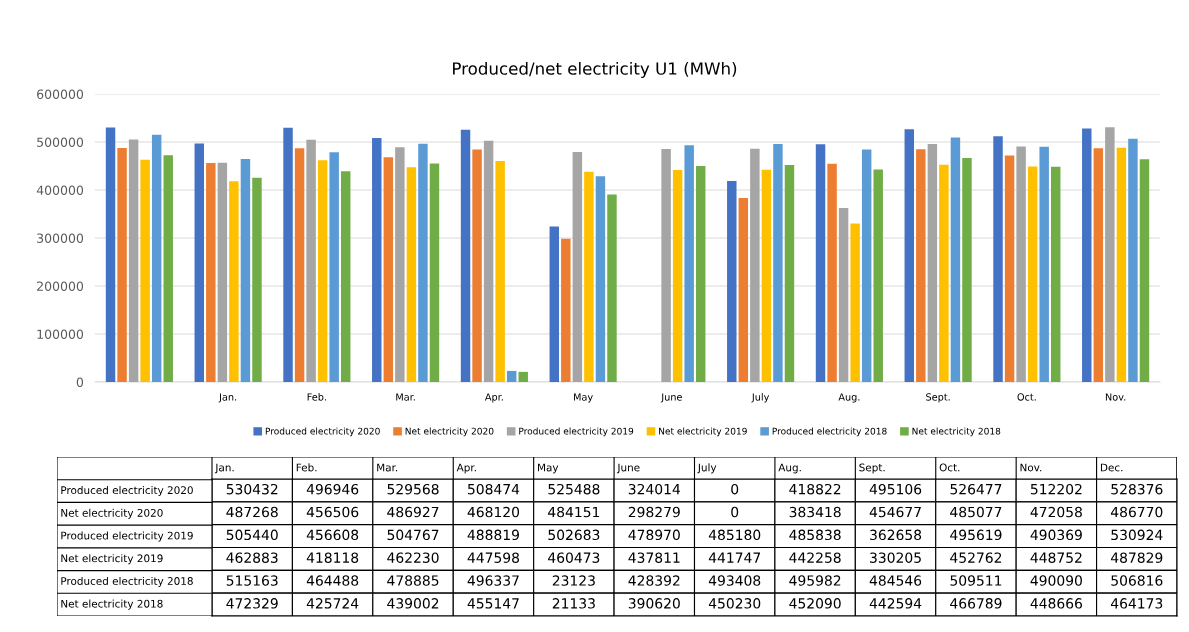 Image resolution: width=1189 pixels, height=632 pixels. Describe the element at coordinates (112, 513) in the screenshot. I see `y-tick-label: Net electricity 2020` at that location.